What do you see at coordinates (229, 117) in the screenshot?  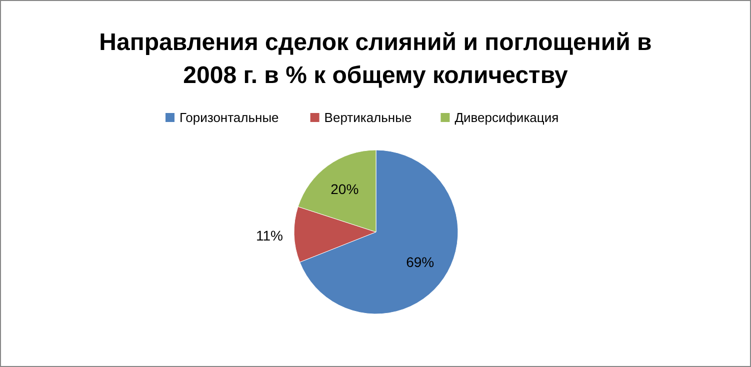 I see `legend-label: Горизонтальные` at bounding box center [229, 117].